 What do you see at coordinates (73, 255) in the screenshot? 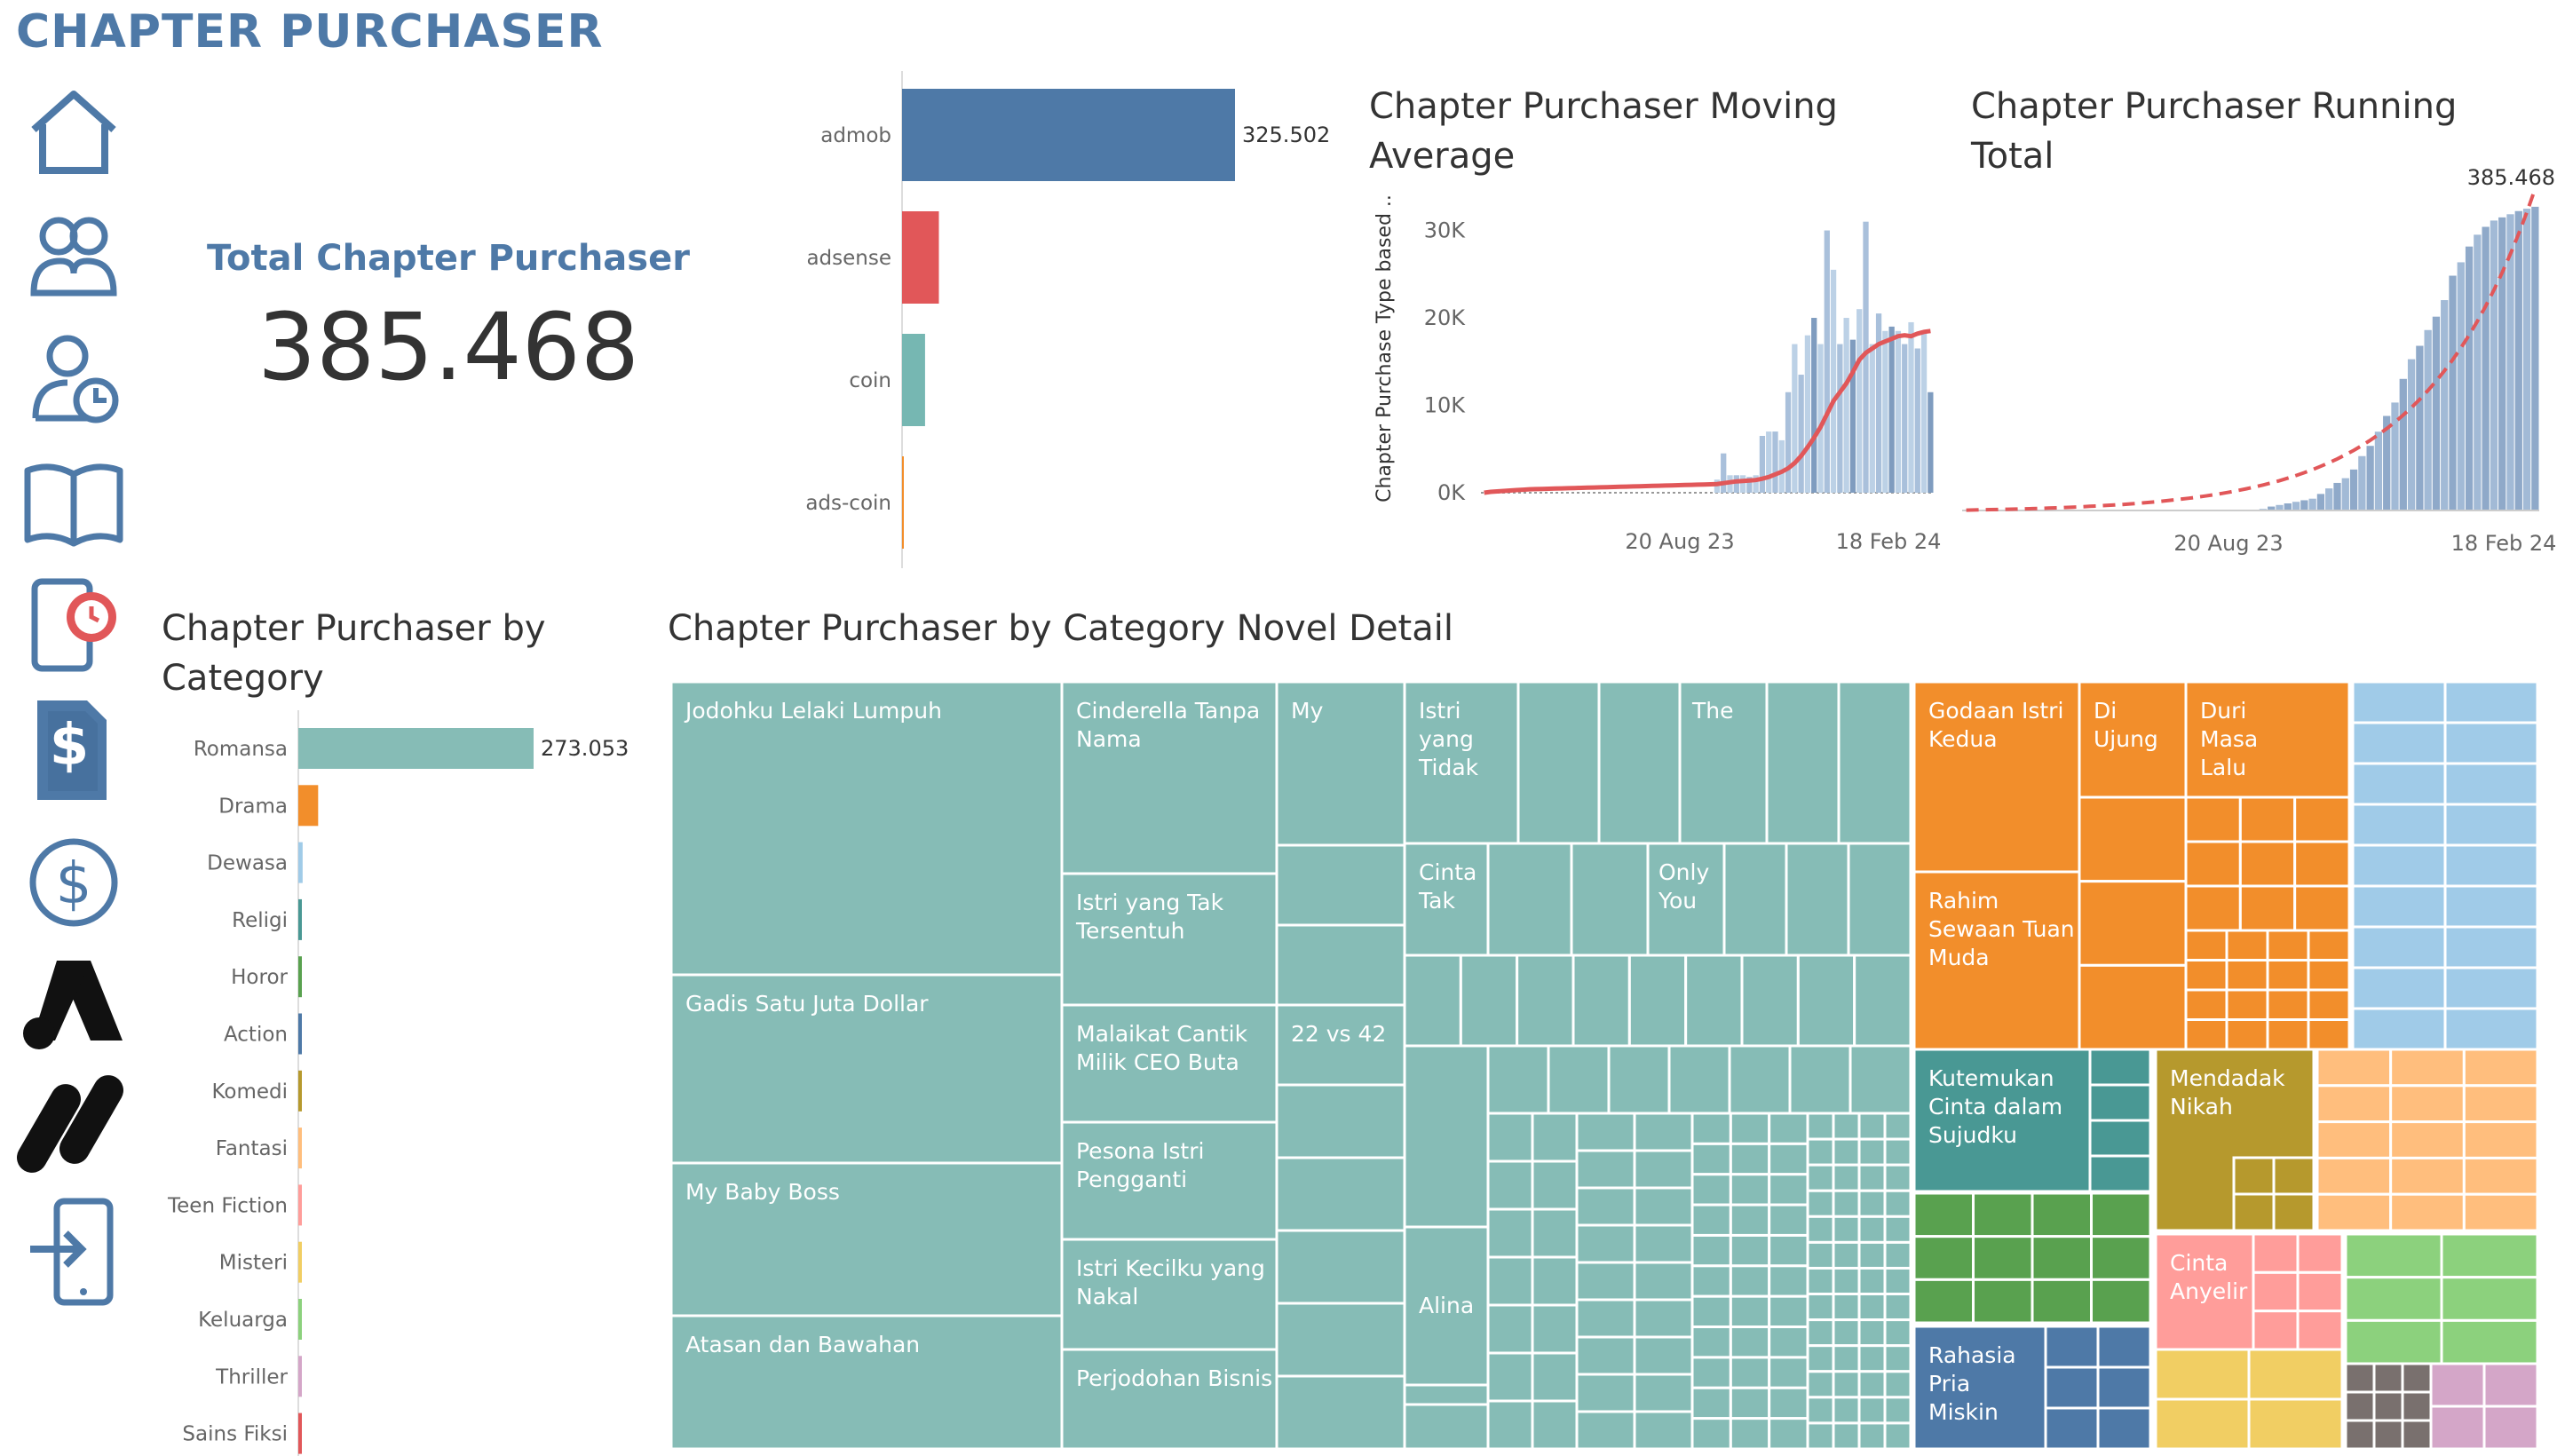
I see `users-icon` at bounding box center [73, 255].